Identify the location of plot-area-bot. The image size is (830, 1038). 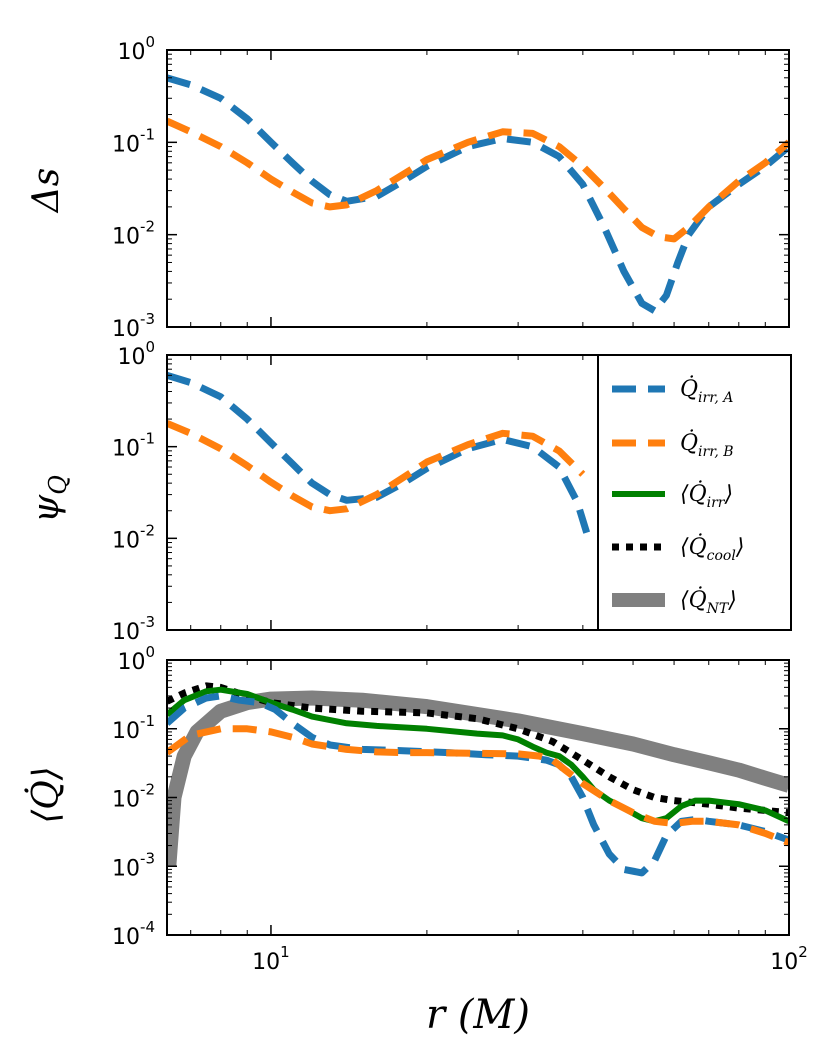
(478, 779).